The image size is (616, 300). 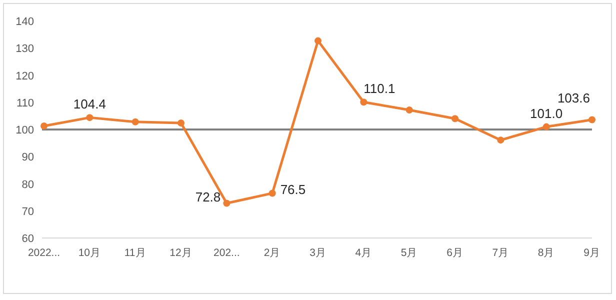 What do you see at coordinates (90, 253) in the screenshot?
I see `x-tick-label: 10月` at bounding box center [90, 253].